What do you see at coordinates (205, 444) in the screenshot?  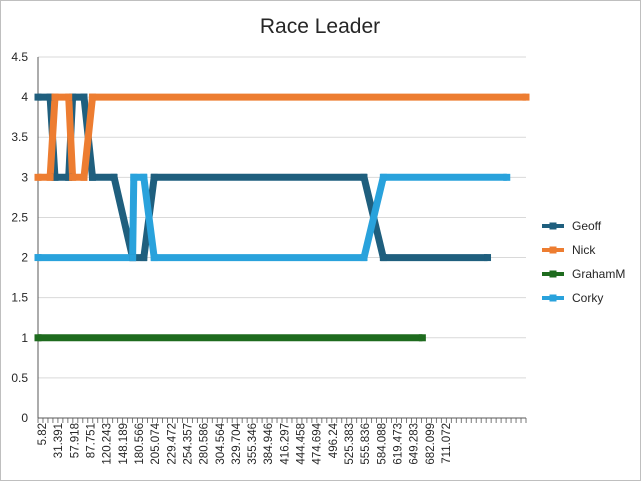 I see `x-tick-label: 280.586` at bounding box center [205, 444].